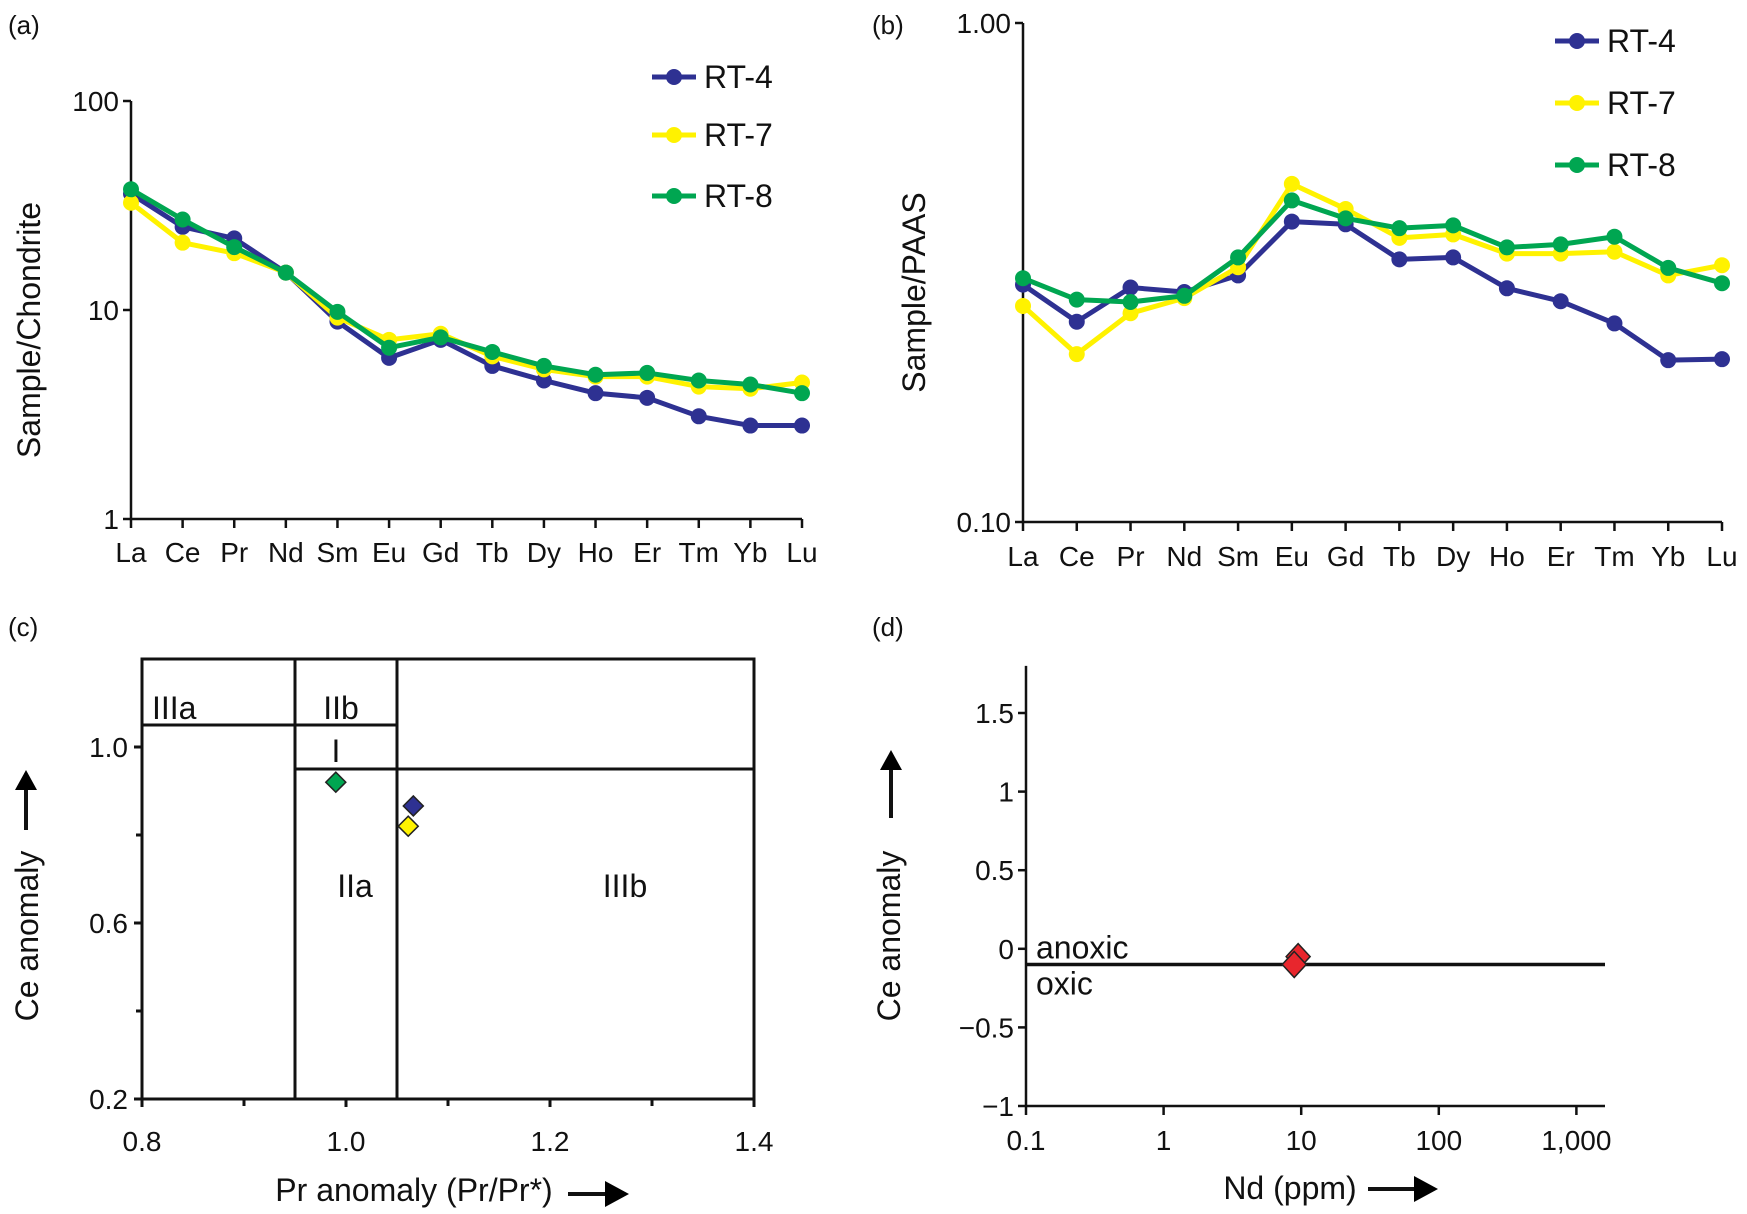 The height and width of the screenshot is (1214, 1747). What do you see at coordinates (413, 1190) in the screenshot?
I see `x-axis-label: Pr anomaly (Pr/Pr*)` at bounding box center [413, 1190].